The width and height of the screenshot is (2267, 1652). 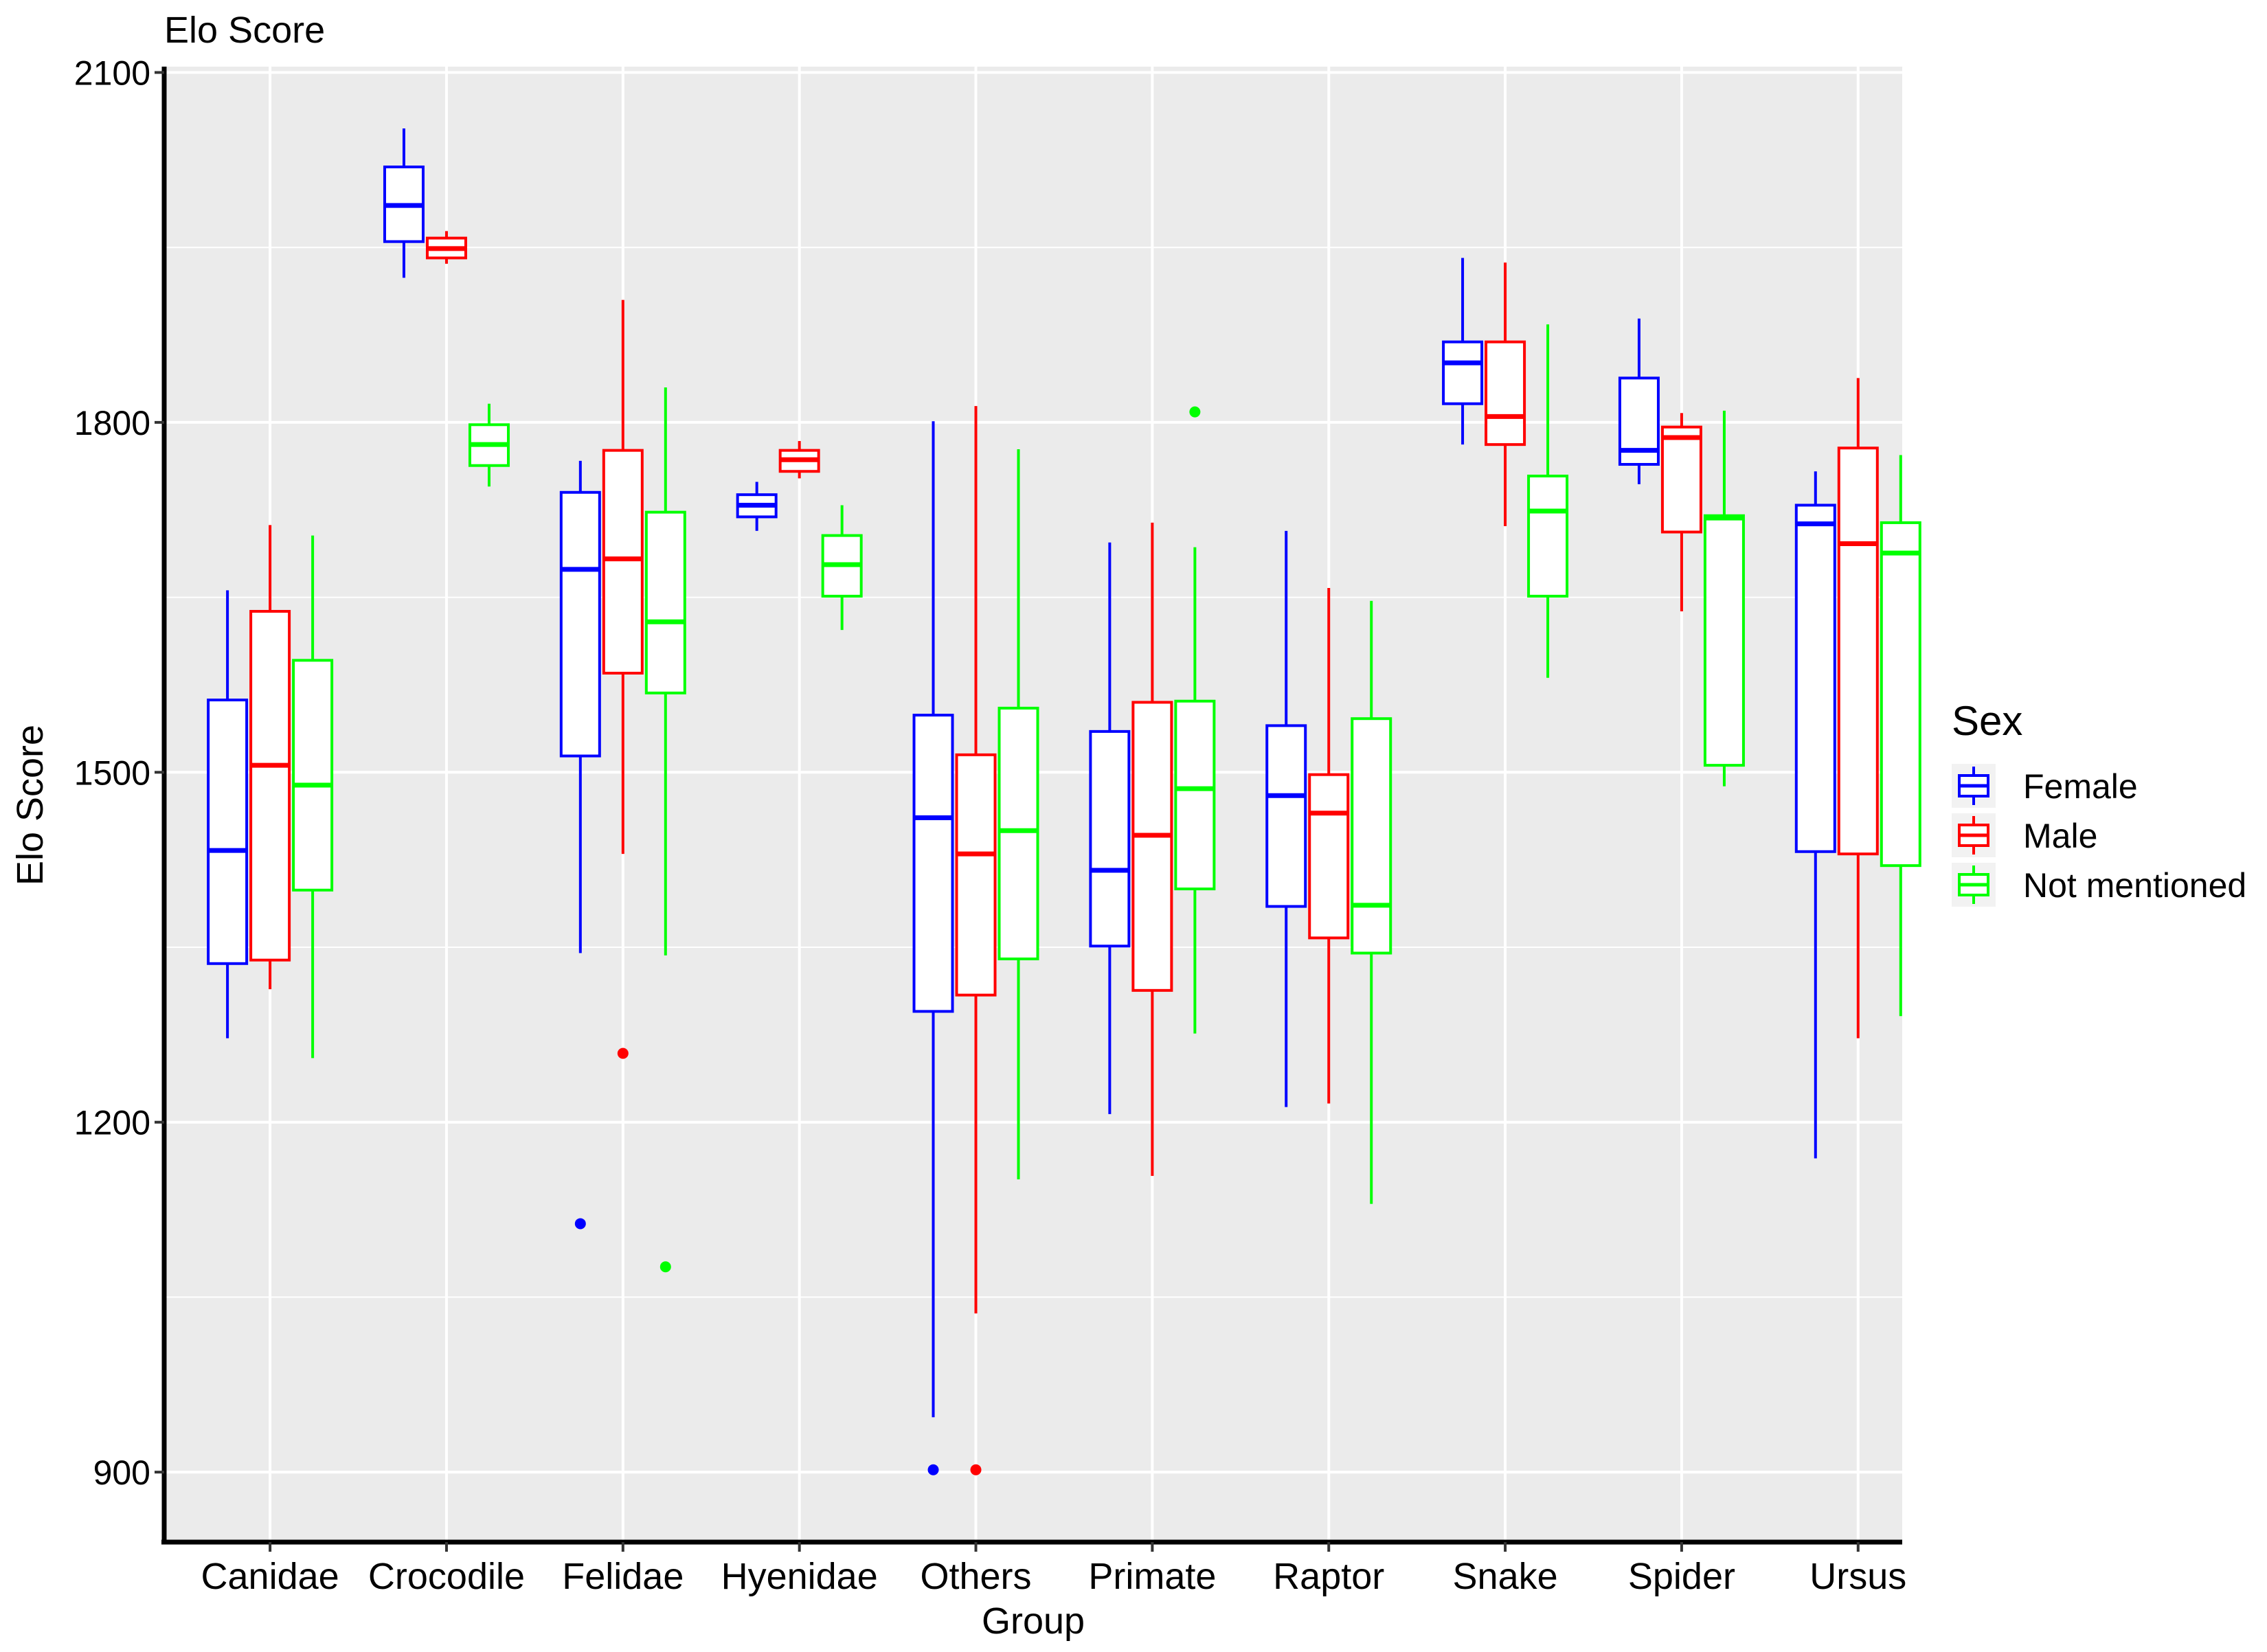 What do you see at coordinates (1152, 1576) in the screenshot?
I see `x-tick-label: Primate` at bounding box center [1152, 1576].